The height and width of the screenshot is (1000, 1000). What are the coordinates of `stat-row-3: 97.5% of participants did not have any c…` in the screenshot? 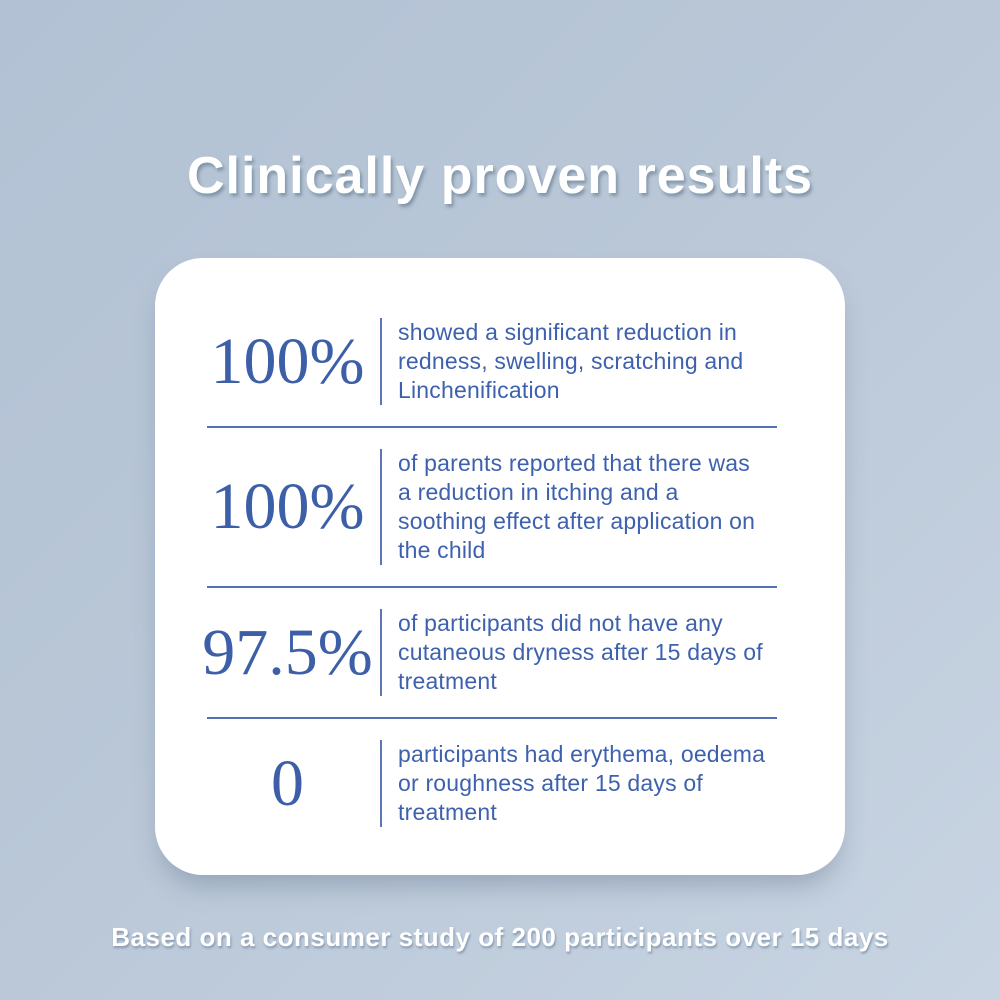 It's located at (500, 652).